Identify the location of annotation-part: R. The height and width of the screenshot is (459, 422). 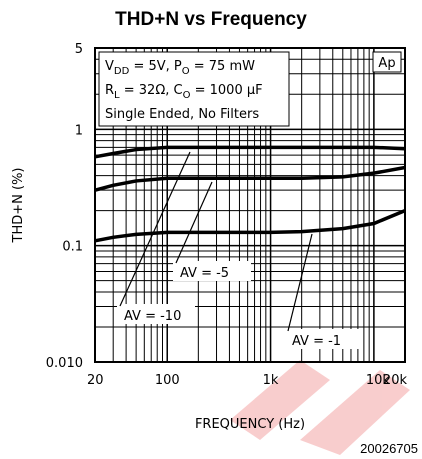
(109, 90).